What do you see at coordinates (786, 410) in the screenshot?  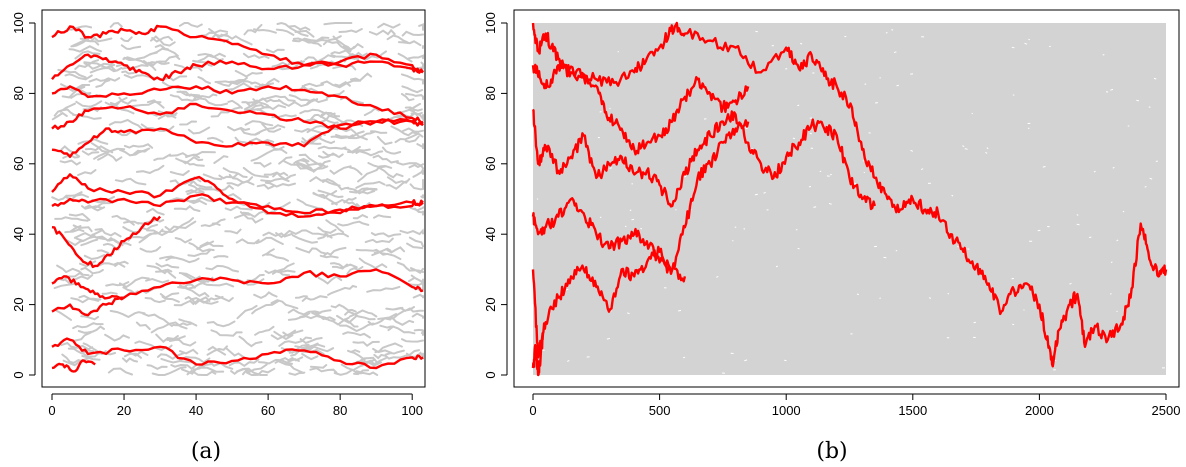 I see `x-tick-label: 1000` at bounding box center [786, 410].